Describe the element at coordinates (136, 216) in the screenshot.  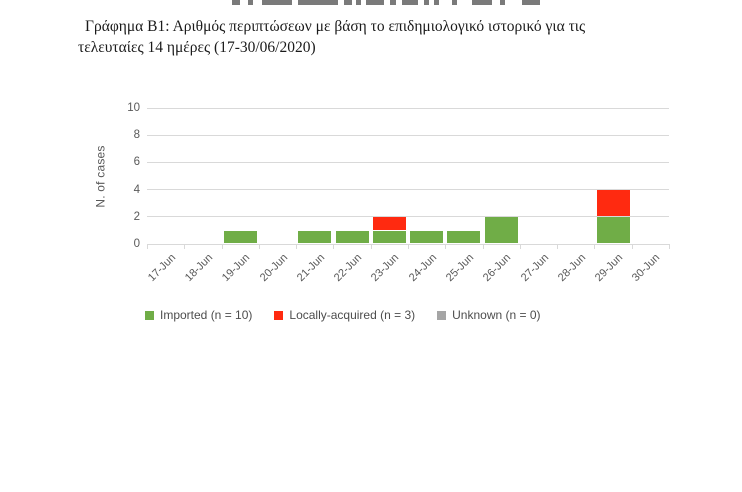
I see `y-tick-label: 2` at that location.